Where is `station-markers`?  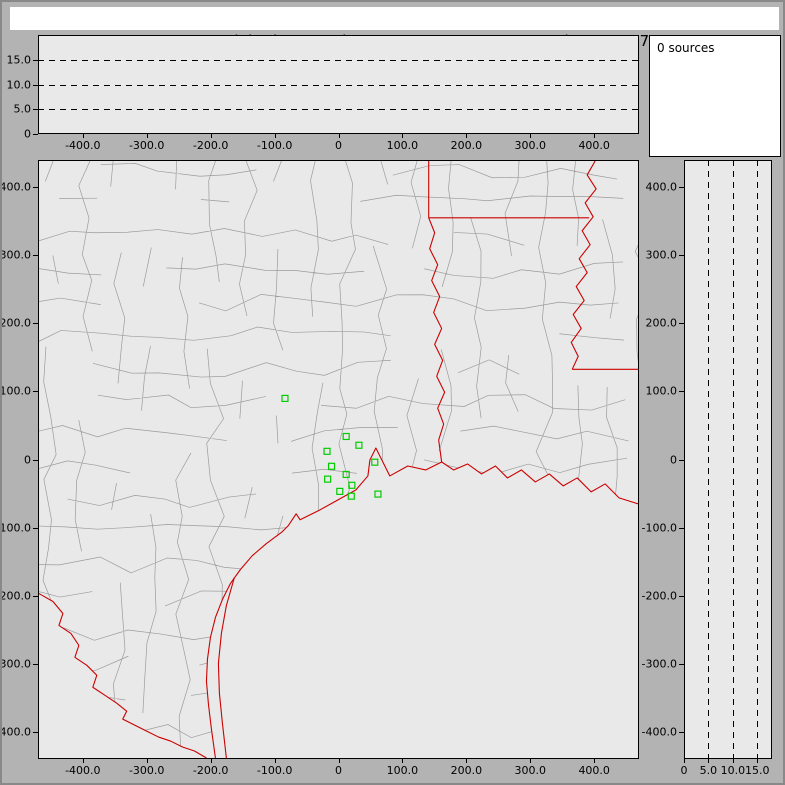
station-markers is located at coordinates (331, 447).